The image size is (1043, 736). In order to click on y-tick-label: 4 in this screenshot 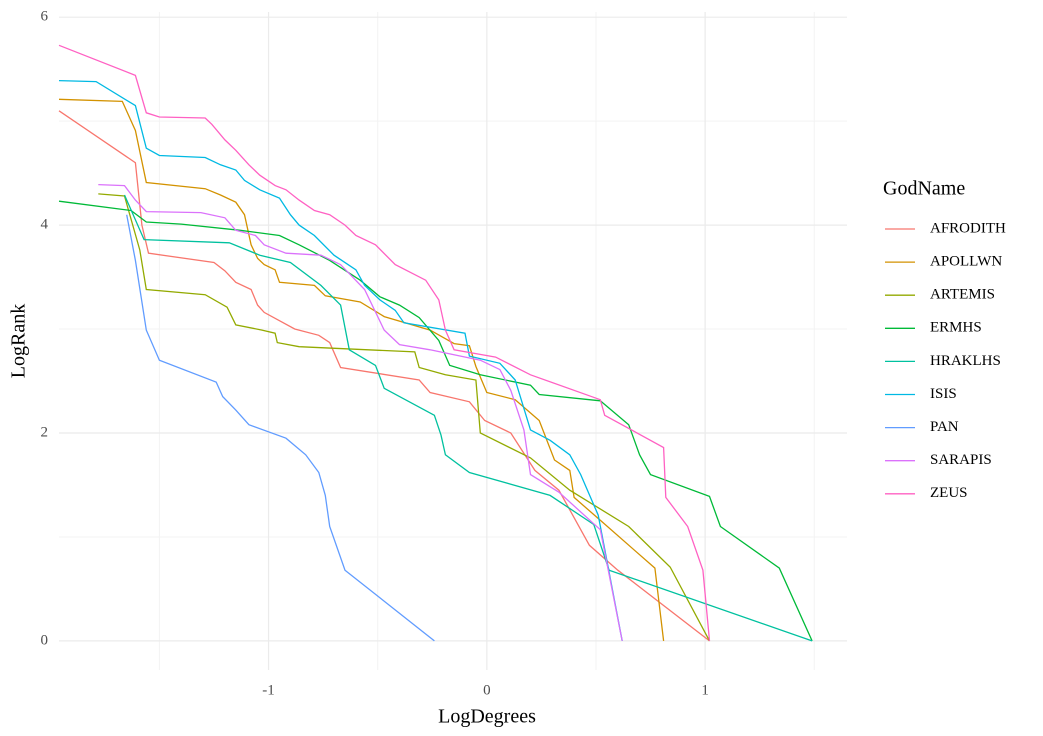, I will do `click(45, 225)`.